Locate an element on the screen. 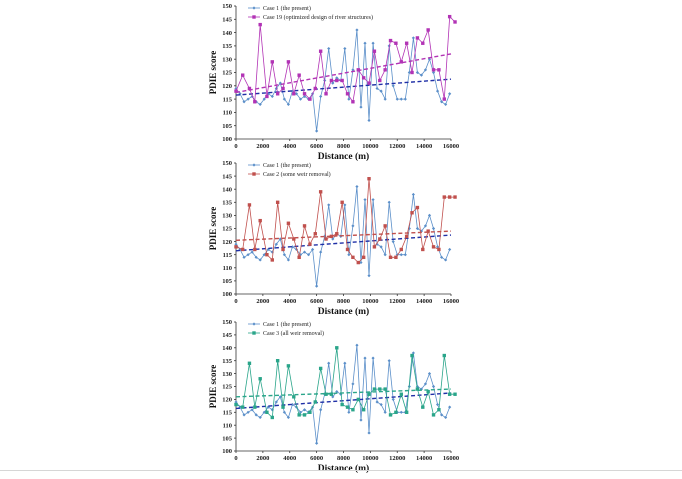  y-tick-label: 110 is located at coordinates (227, 425).